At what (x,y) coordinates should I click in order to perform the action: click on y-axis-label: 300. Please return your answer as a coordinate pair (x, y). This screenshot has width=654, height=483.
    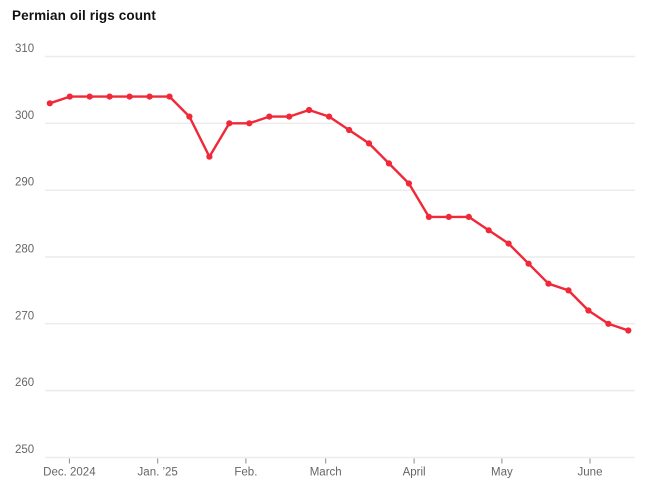
    Looking at the image, I should click on (24, 116).